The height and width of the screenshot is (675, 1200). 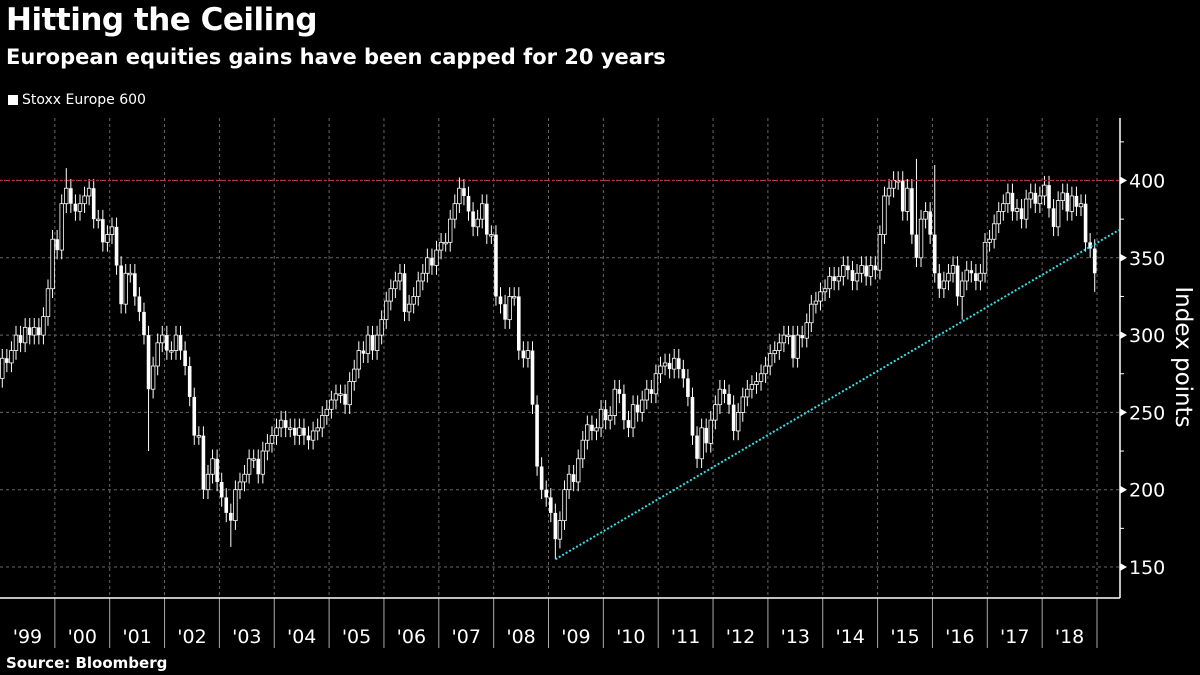 I want to click on x-tick-label: '12, so click(x=740, y=637).